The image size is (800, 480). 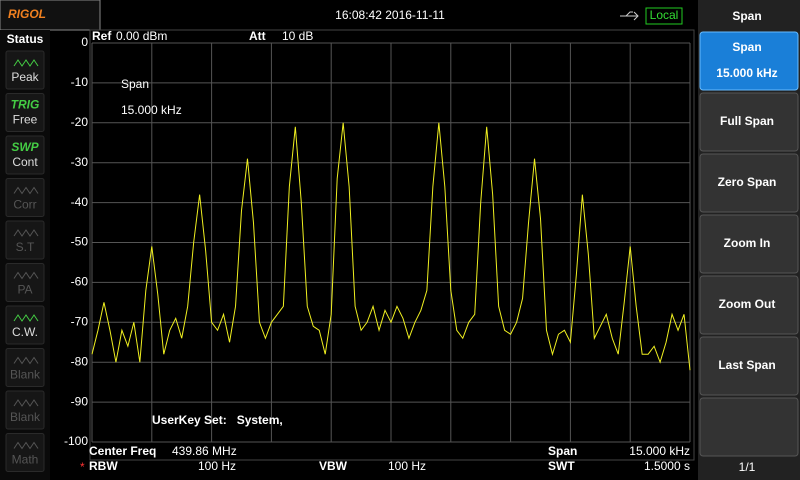 I want to click on annotation: 15.000 kHz, so click(x=151, y=110).